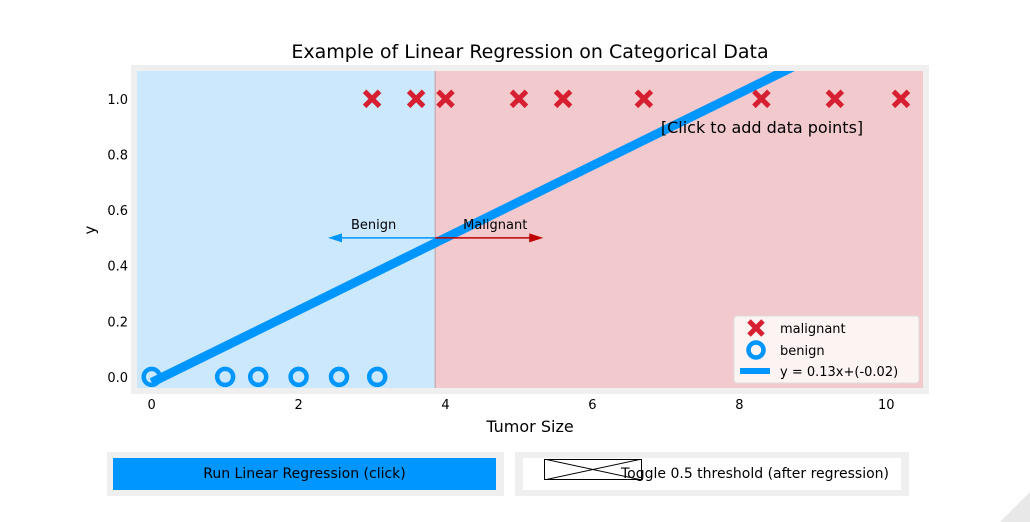 This screenshot has width=1030, height=522. What do you see at coordinates (839, 372) in the screenshot?
I see `legend-label: y = 0.13x+(-0.02)` at bounding box center [839, 372].